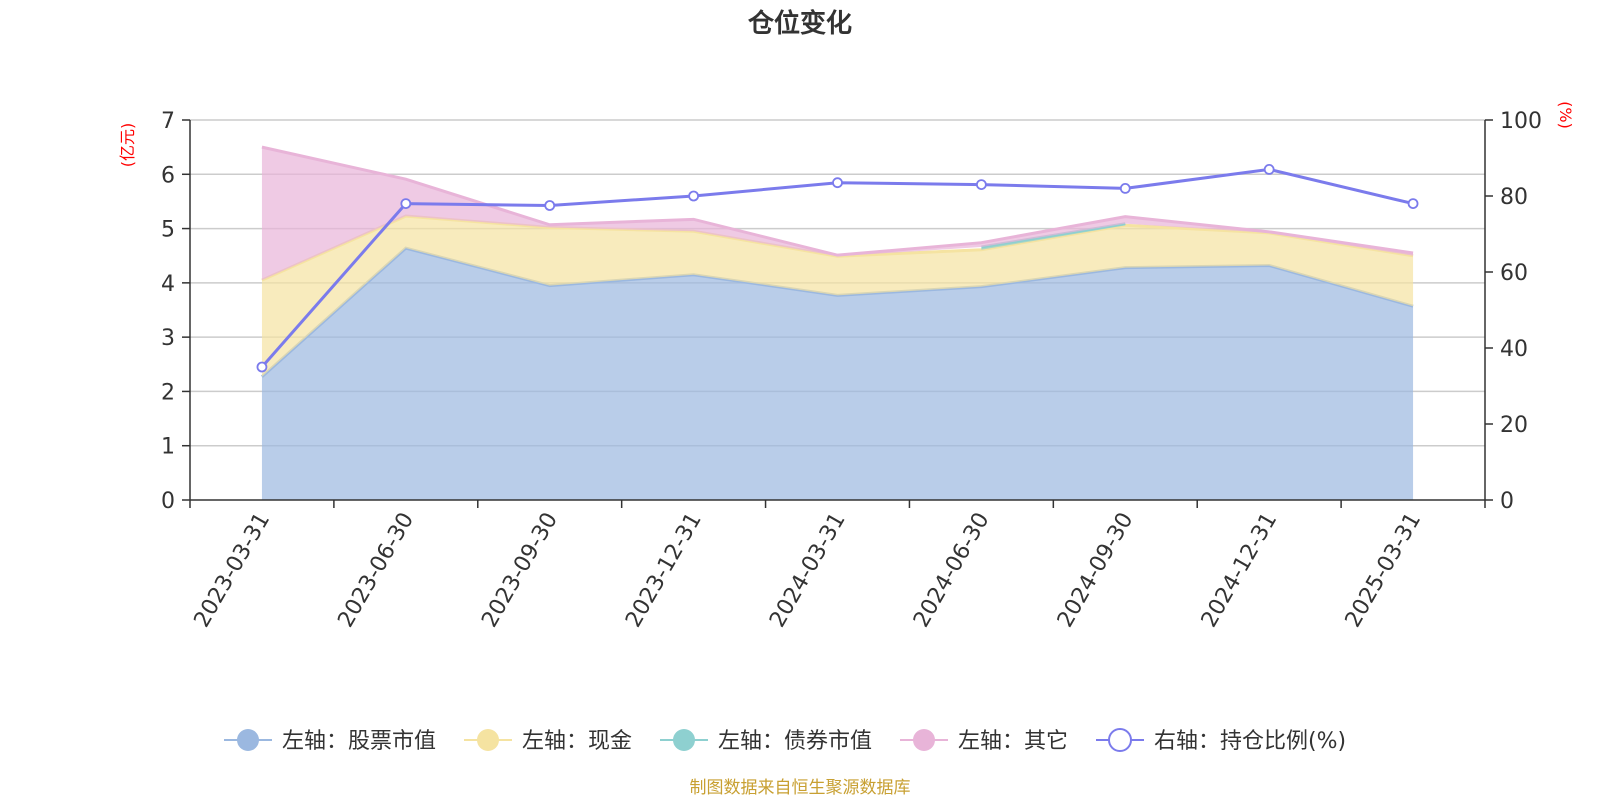  I want to click on legend-label: 左轴：现金, so click(577, 741).